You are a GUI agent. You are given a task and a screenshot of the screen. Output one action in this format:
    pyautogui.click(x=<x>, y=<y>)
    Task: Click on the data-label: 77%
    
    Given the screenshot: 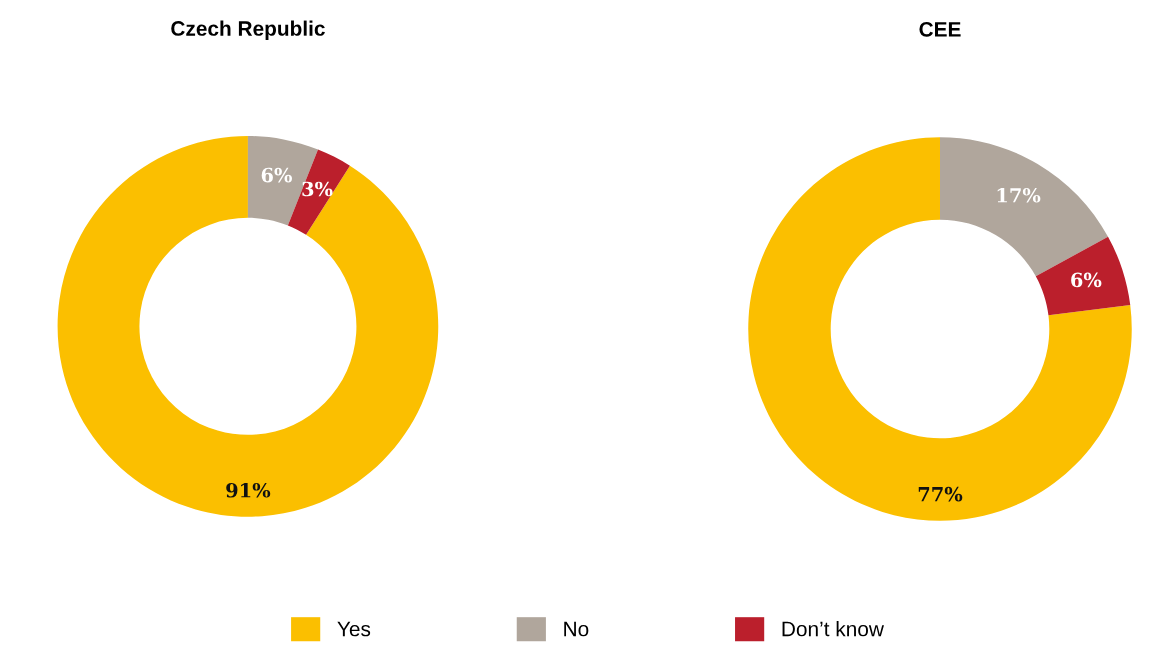 What is the action you would take?
    pyautogui.click(x=940, y=494)
    